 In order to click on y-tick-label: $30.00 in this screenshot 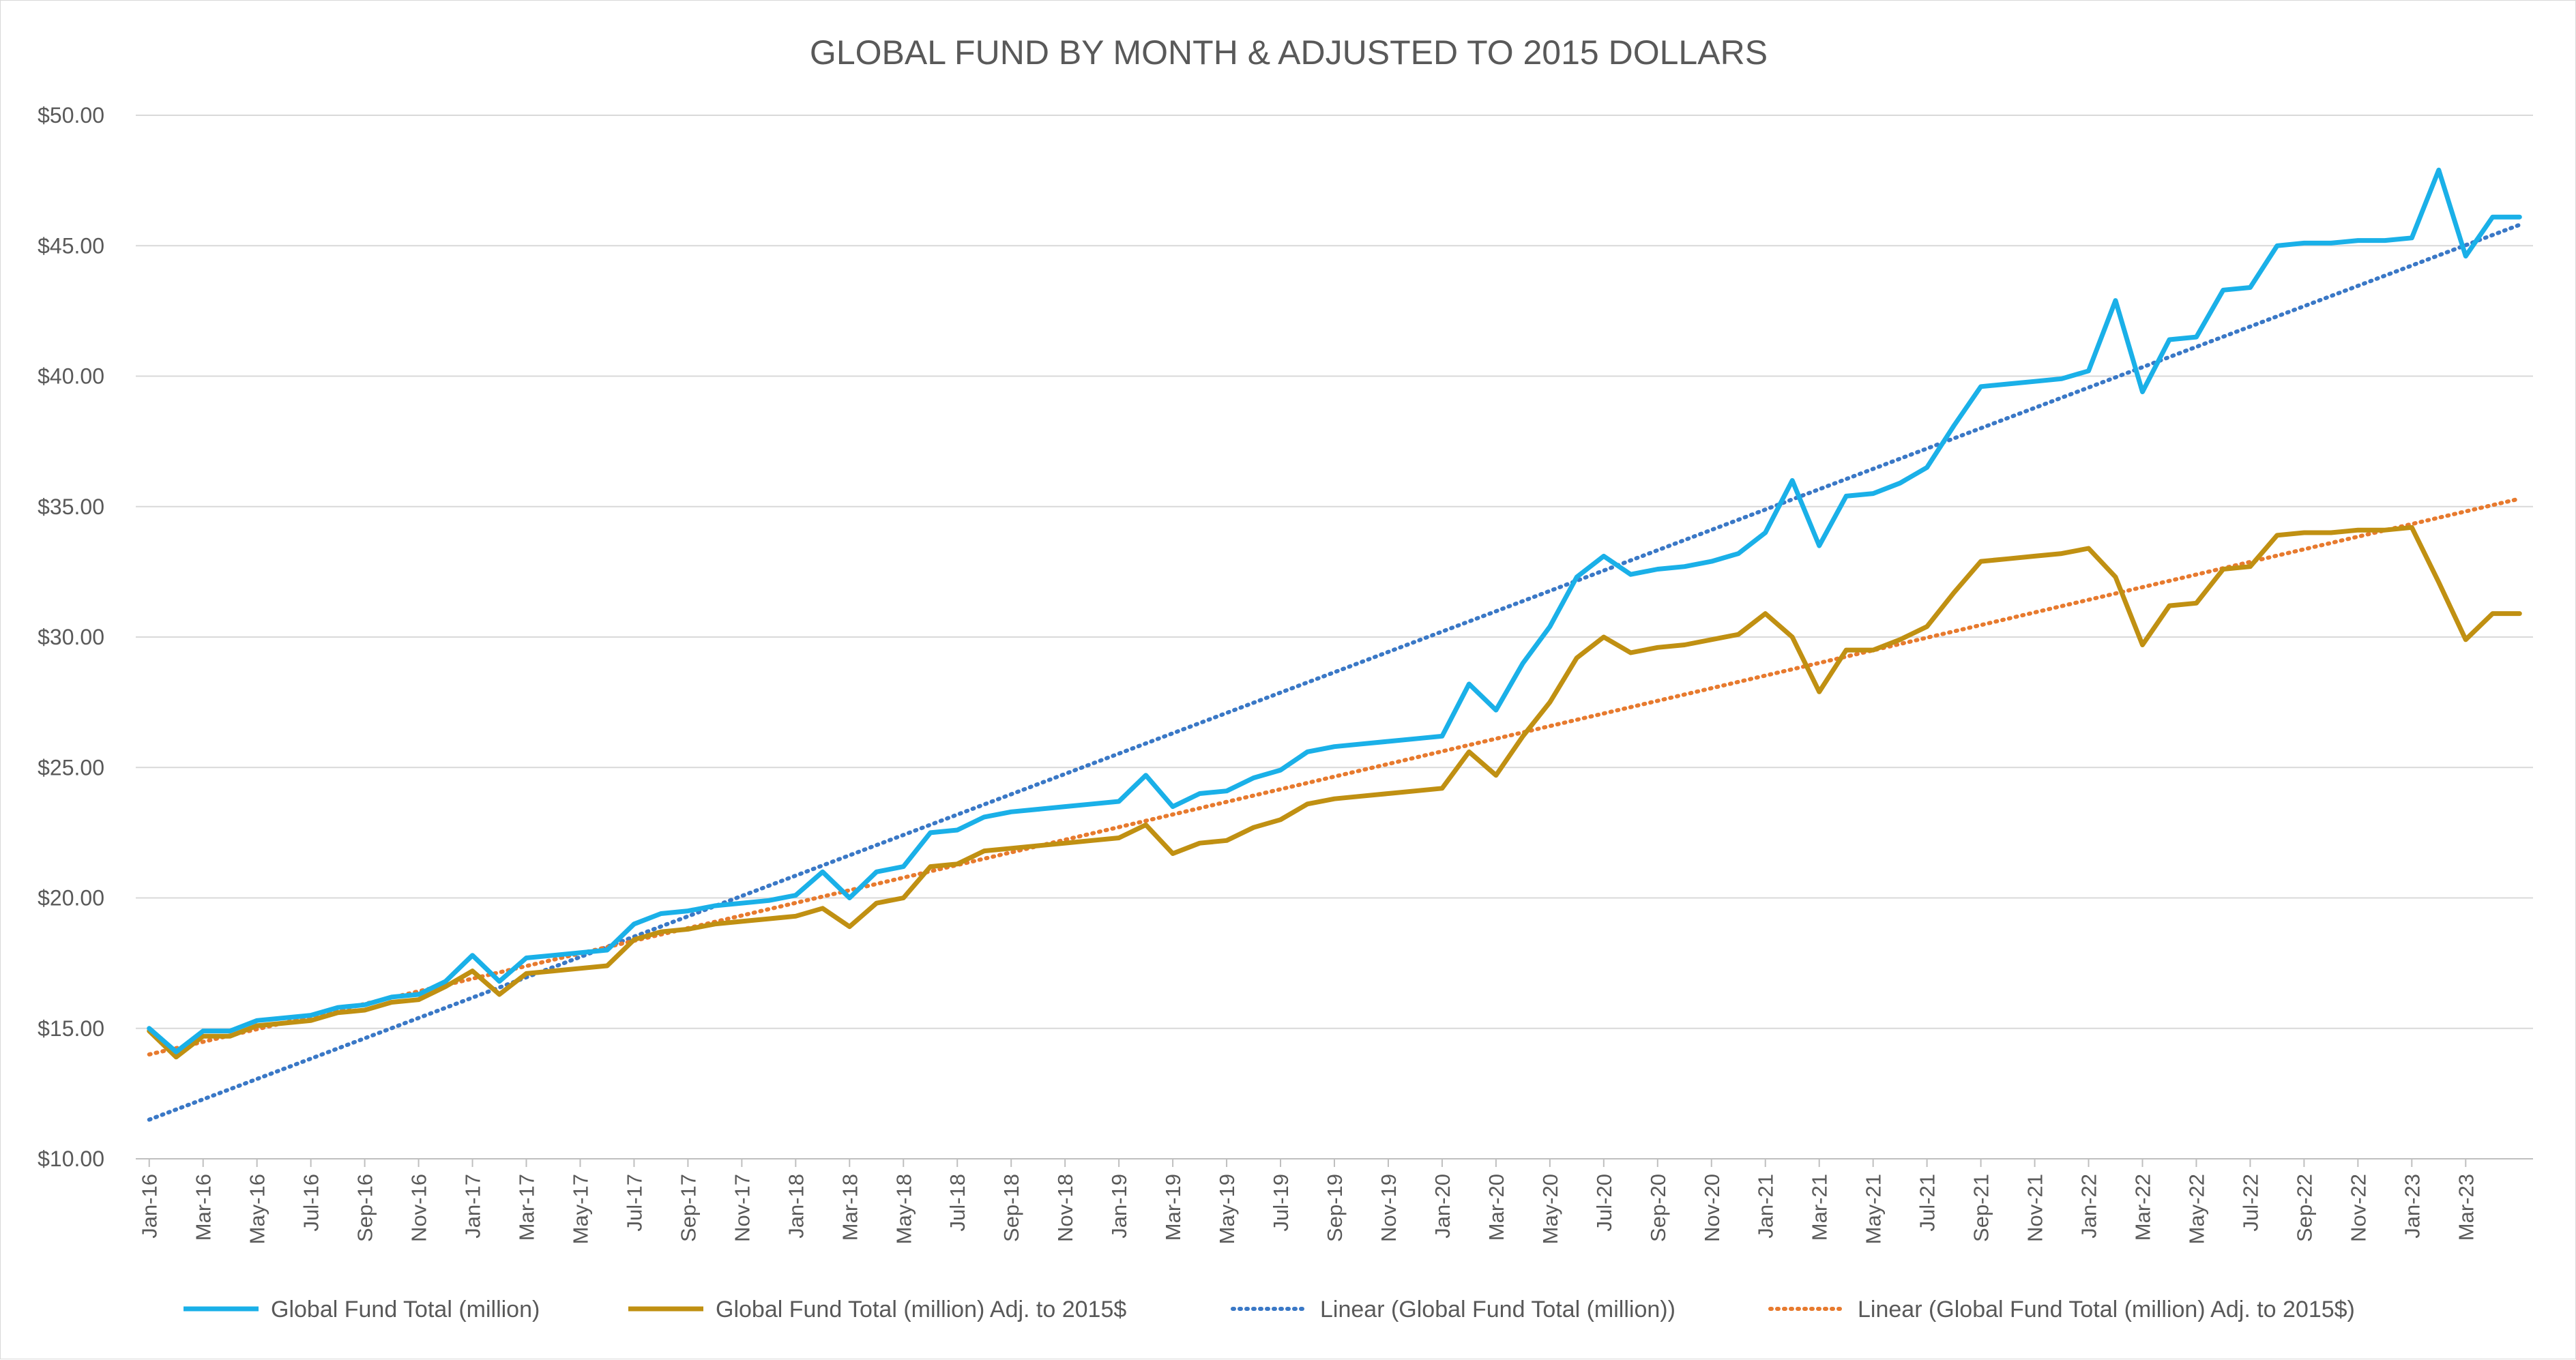, I will do `click(71, 637)`.